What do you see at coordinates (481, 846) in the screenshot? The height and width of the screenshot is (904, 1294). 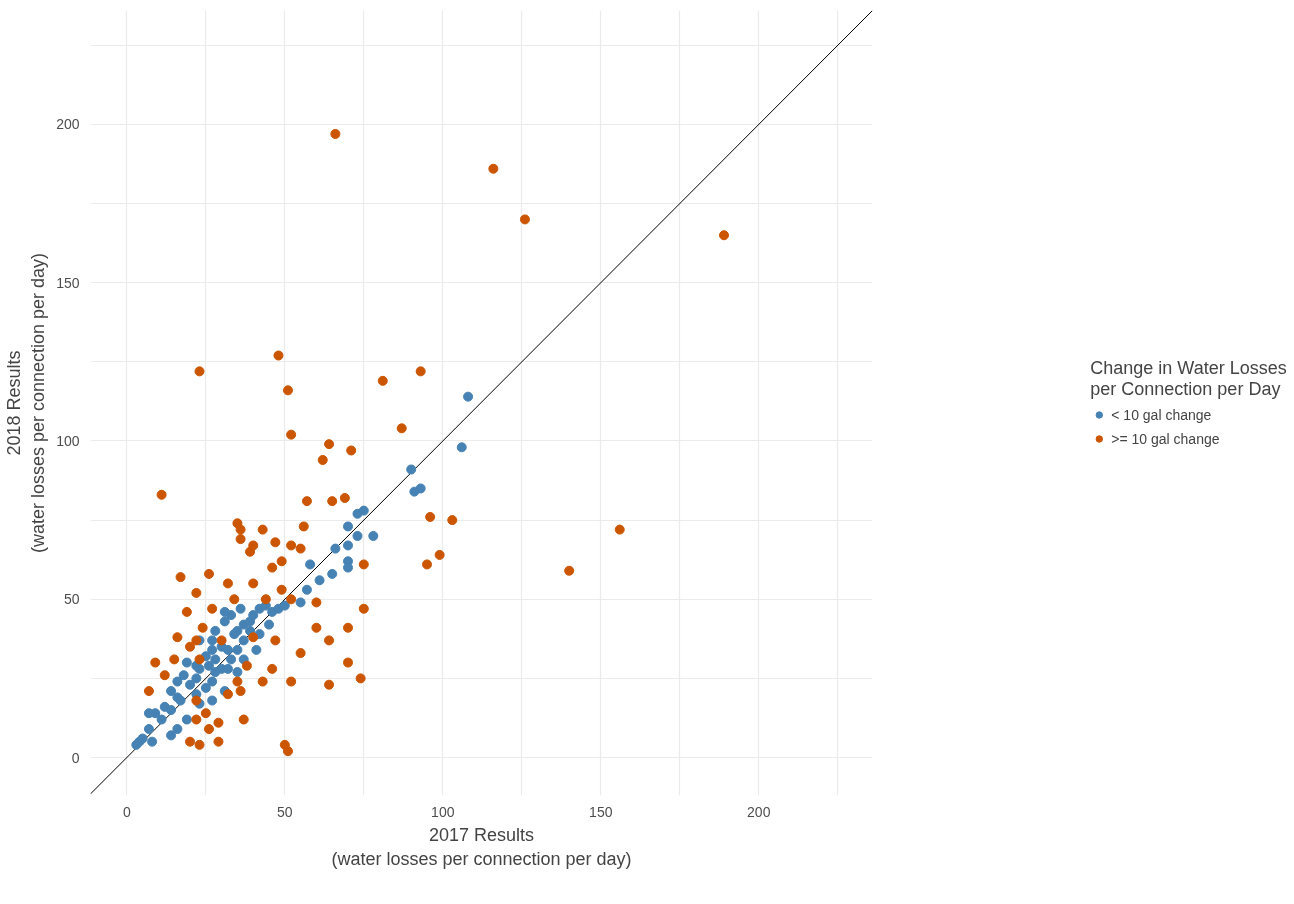 I see `x-axis-title: 2017 Results (water losses per connection per day)` at bounding box center [481, 846].